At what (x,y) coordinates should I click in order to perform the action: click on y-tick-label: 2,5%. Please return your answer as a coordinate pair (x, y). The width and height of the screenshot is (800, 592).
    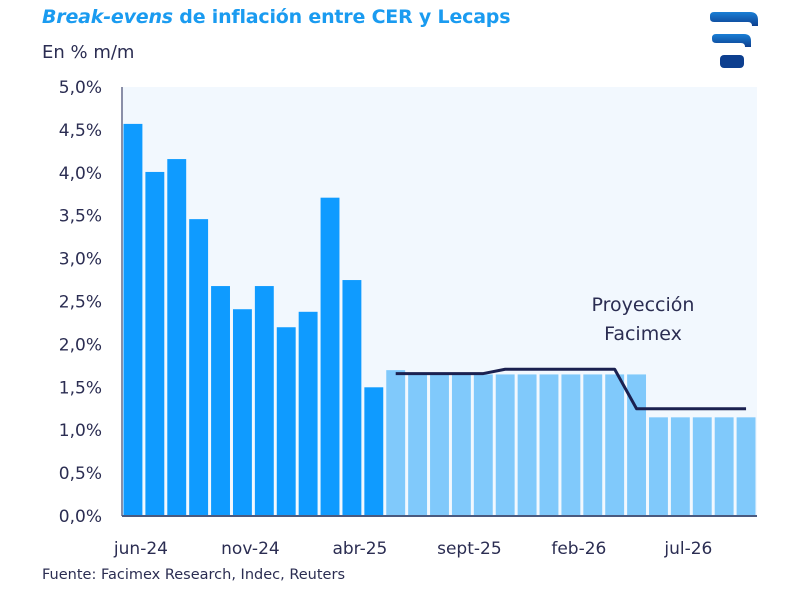
    Looking at the image, I should click on (80, 303).